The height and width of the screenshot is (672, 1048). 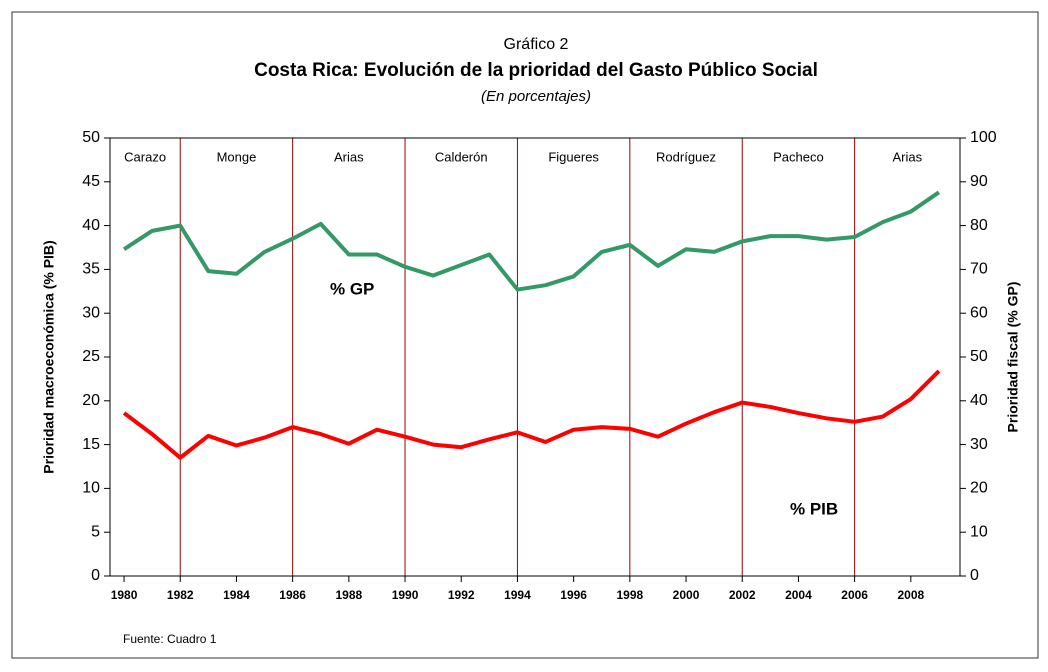 What do you see at coordinates (145, 156) in the screenshot?
I see `administration-label: Carazo` at bounding box center [145, 156].